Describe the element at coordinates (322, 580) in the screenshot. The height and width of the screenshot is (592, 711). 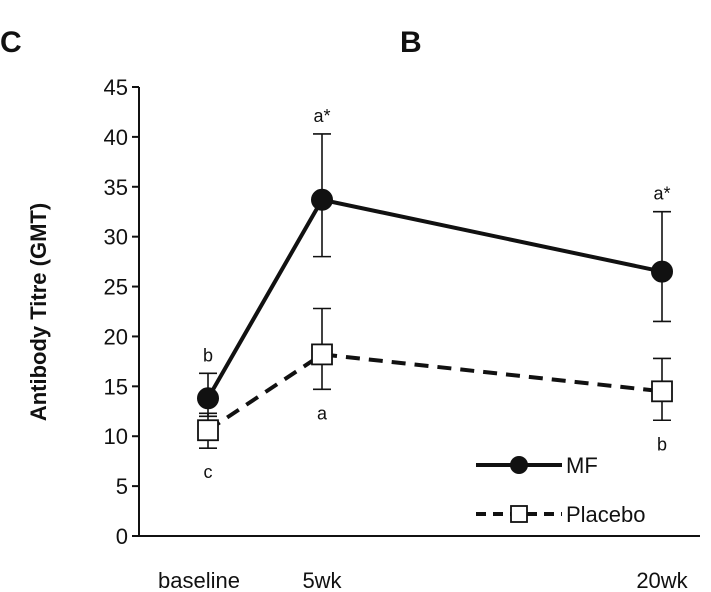
I see `x-tick-label: 5wk` at that location.